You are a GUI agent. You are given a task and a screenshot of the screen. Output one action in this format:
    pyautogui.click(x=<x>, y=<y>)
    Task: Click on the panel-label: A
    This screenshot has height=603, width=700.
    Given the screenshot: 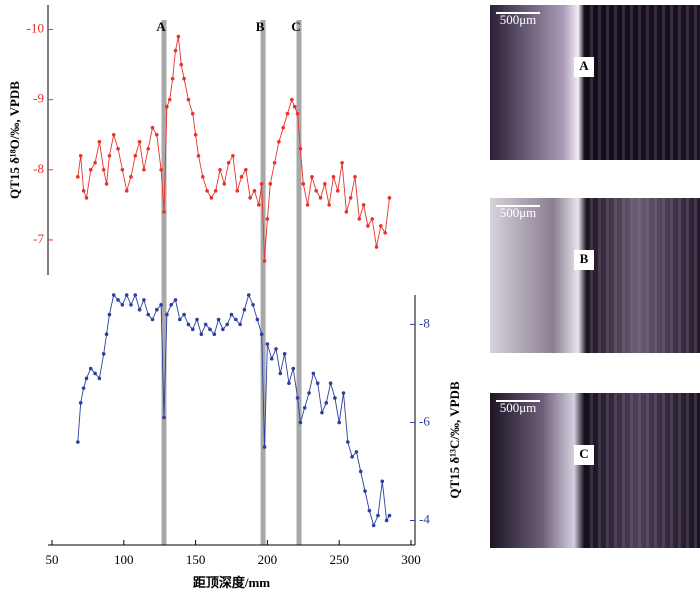 What is the action you would take?
    pyautogui.click(x=584, y=65)
    